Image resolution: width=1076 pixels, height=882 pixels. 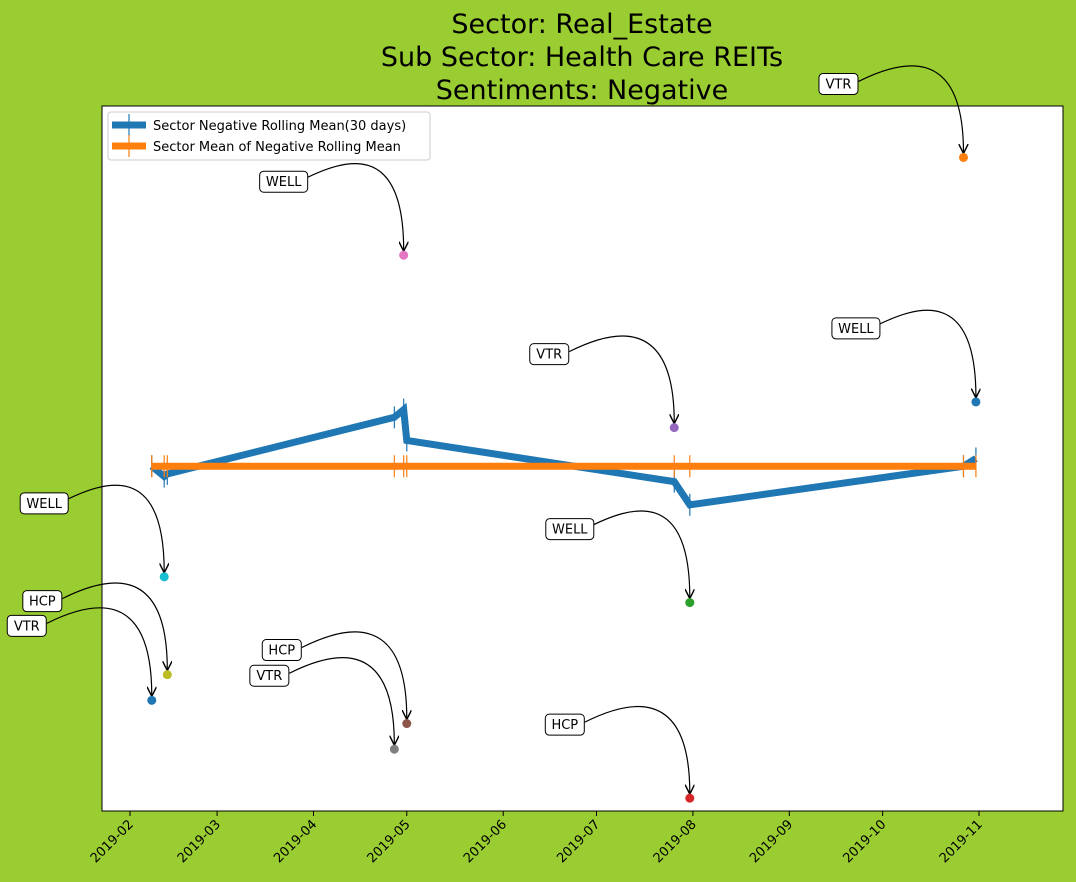 I want to click on legend-frame, so click(x=269, y=136).